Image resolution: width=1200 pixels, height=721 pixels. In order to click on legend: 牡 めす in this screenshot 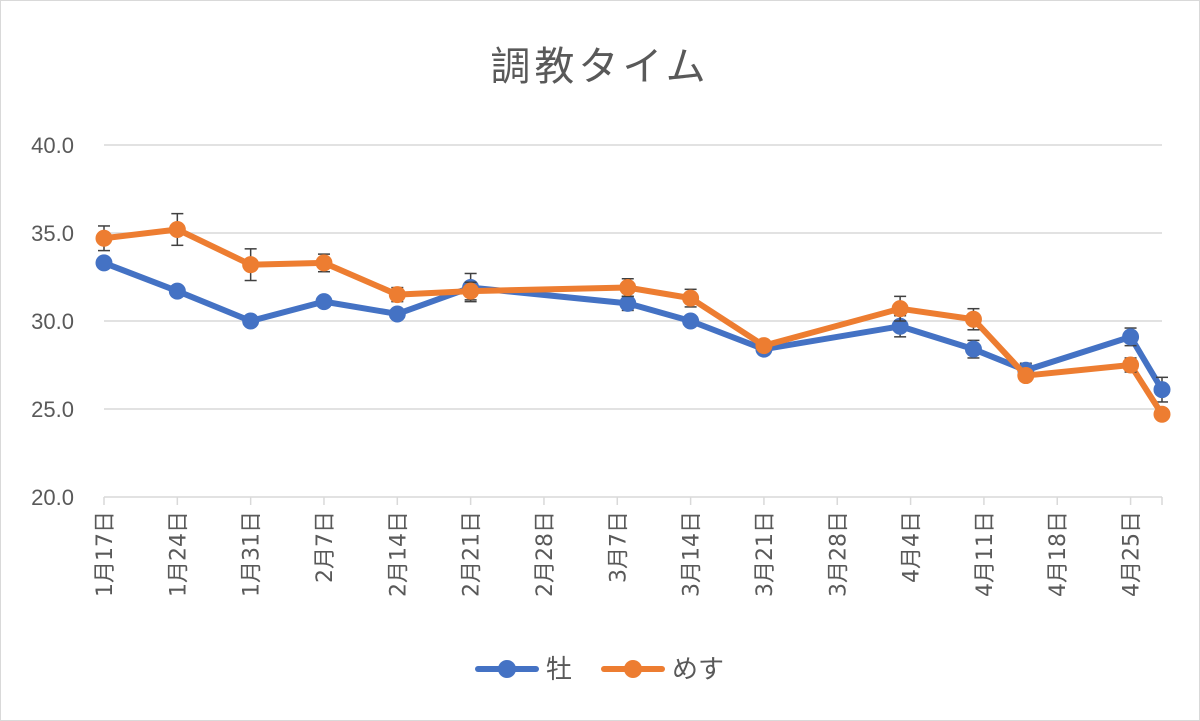, I will do `click(599, 670)`.